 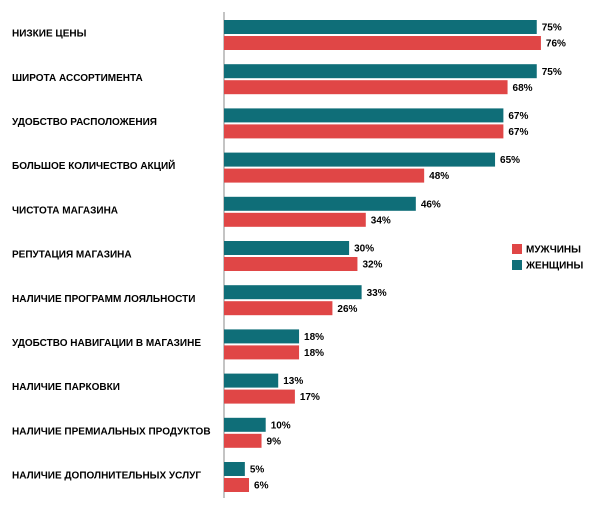 I want to click on value-label: 34%, so click(x=381, y=220).